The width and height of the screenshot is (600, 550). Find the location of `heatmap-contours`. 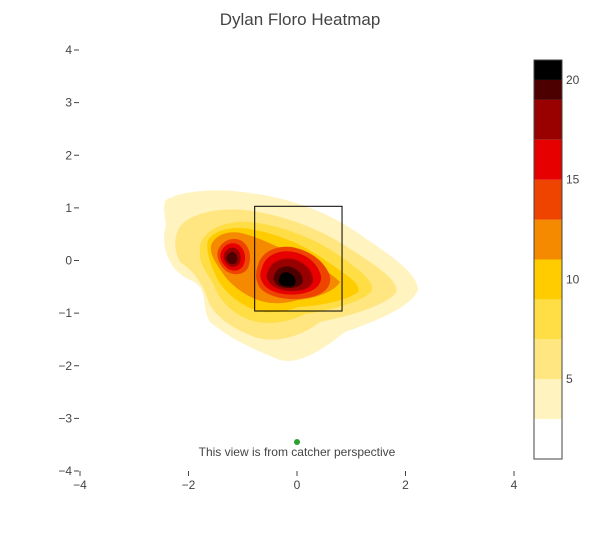

heatmap-contours is located at coordinates (291, 275).